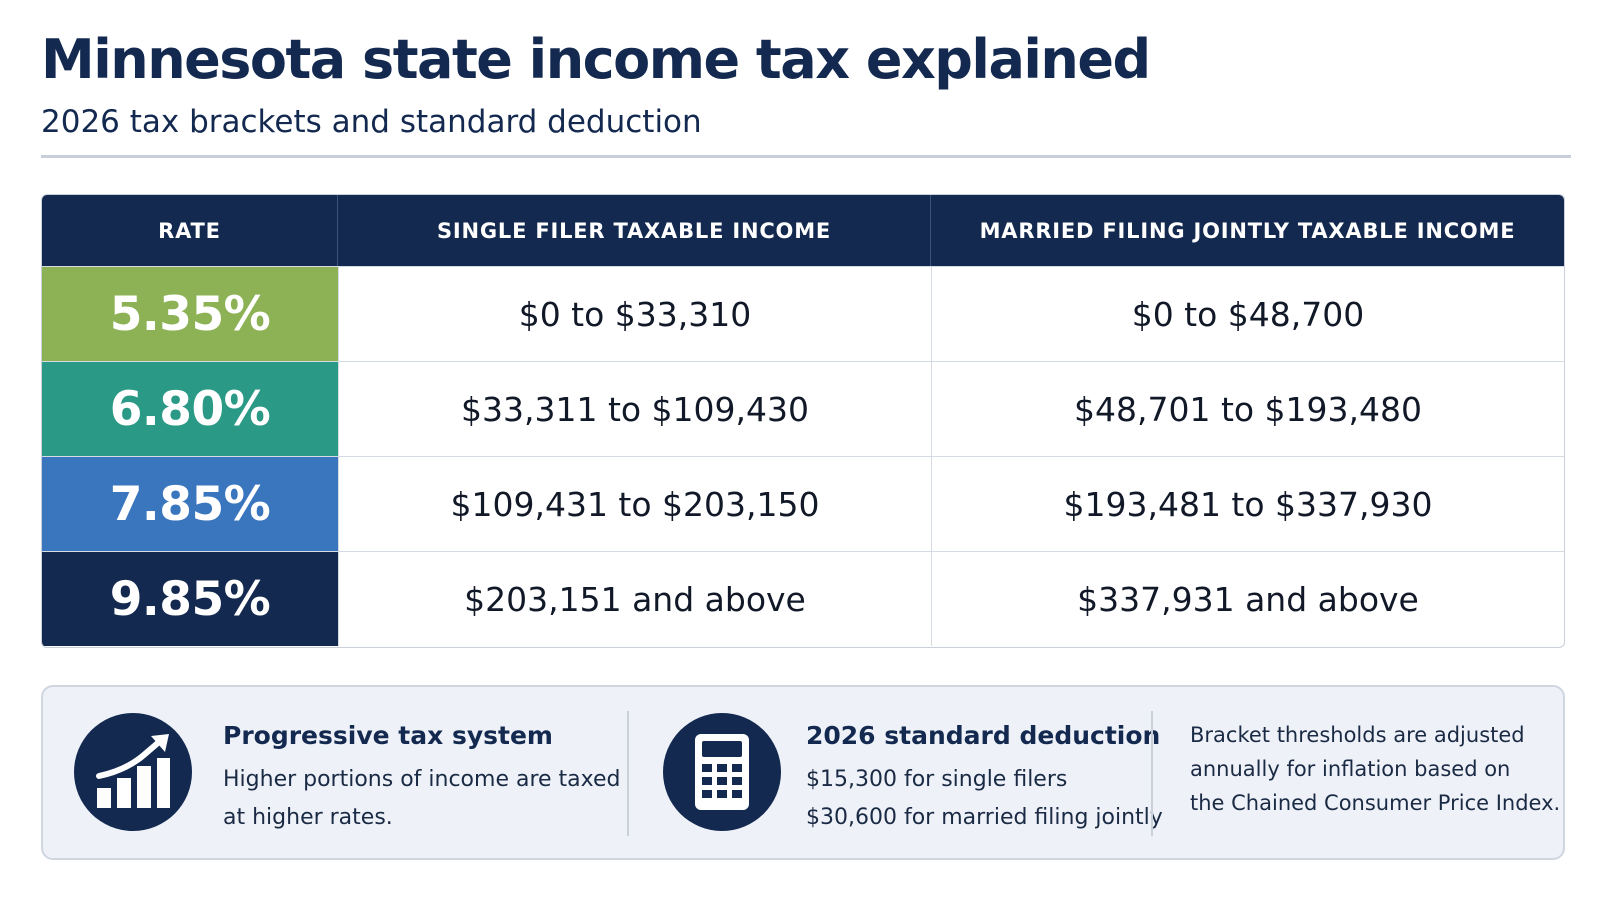 Image resolution: width=1600 pixels, height=900 pixels. Describe the element at coordinates (308, 817) in the screenshot. I see `progressive-tax-line-2: at higher rates.` at that location.